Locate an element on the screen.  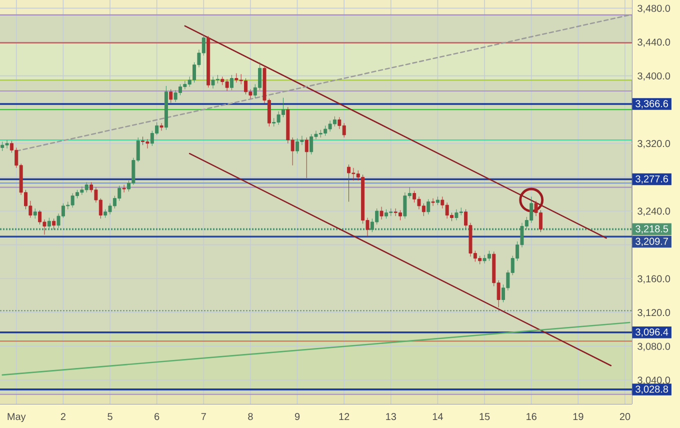
y-tick-label: 3,120.0 is located at coordinates (654, 313).